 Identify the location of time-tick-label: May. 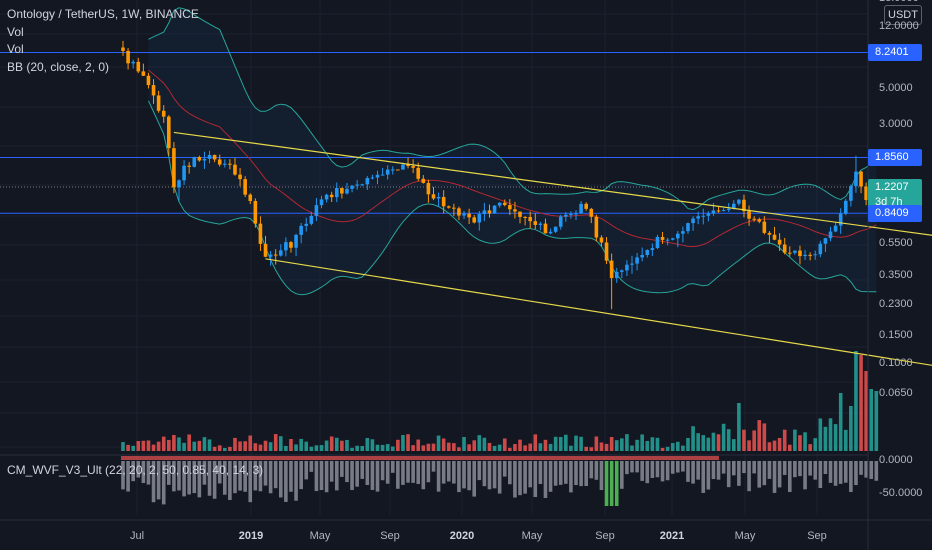
(532, 536).